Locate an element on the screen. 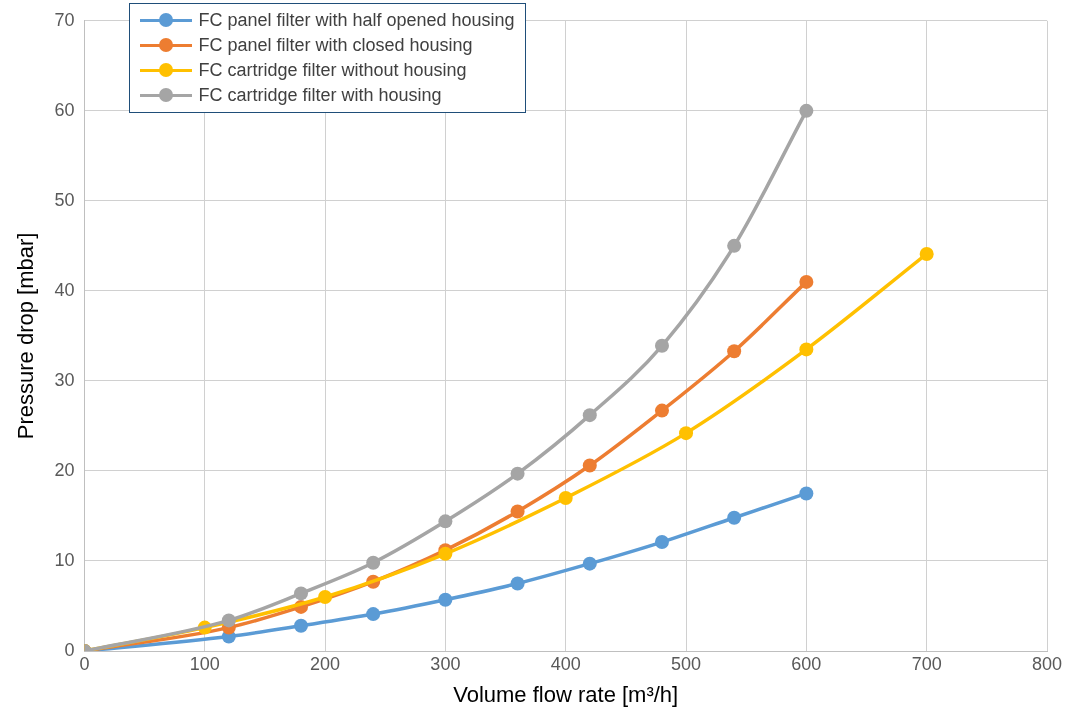 The width and height of the screenshot is (1077, 723). x-tick-label: 700 is located at coordinates (926, 663).